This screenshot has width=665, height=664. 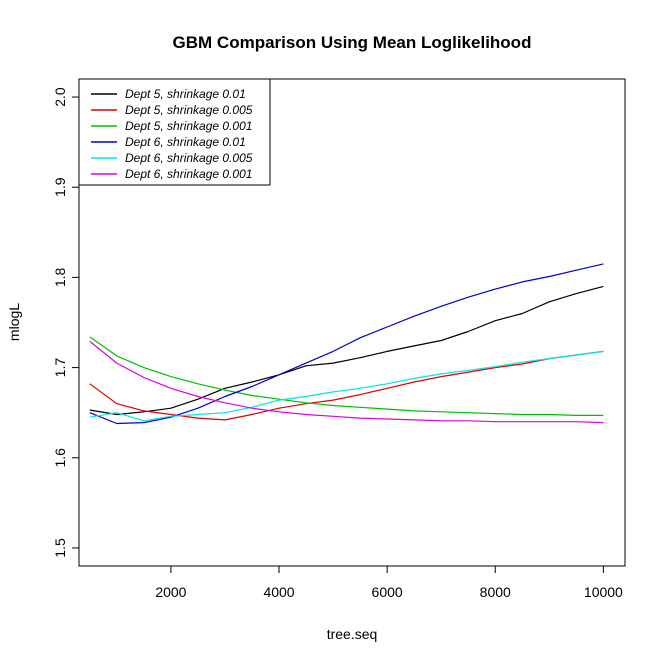 What do you see at coordinates (495, 592) in the screenshot?
I see `x-tick-label: 8000` at bounding box center [495, 592].